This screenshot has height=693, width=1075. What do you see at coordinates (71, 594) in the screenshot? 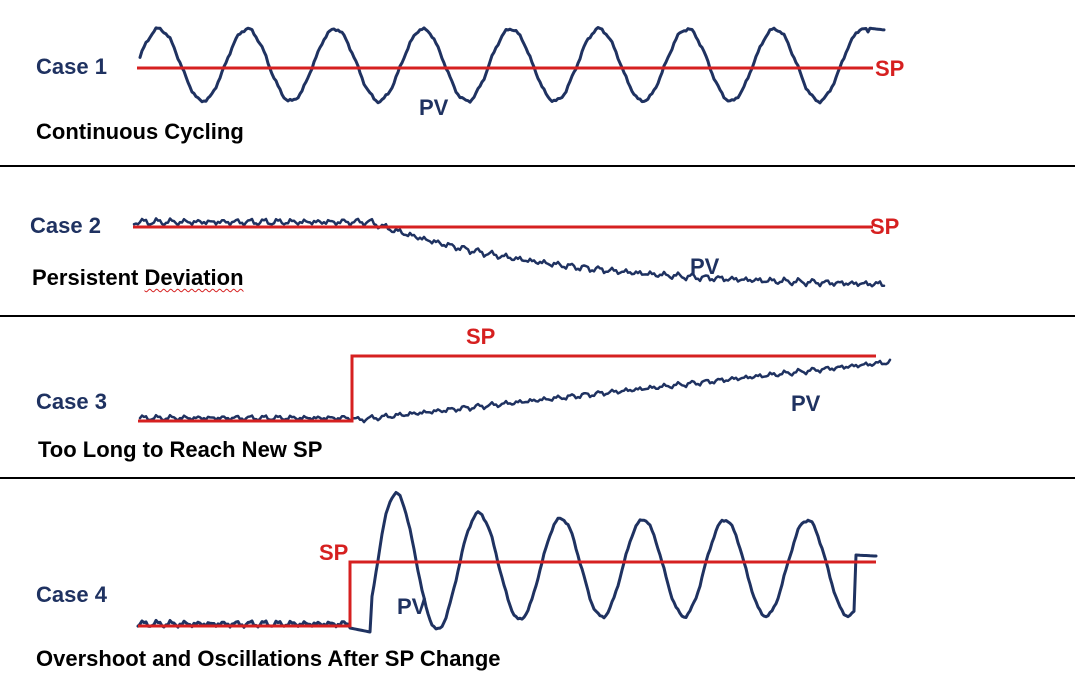
I see `case4-label: Case 4` at bounding box center [71, 594].